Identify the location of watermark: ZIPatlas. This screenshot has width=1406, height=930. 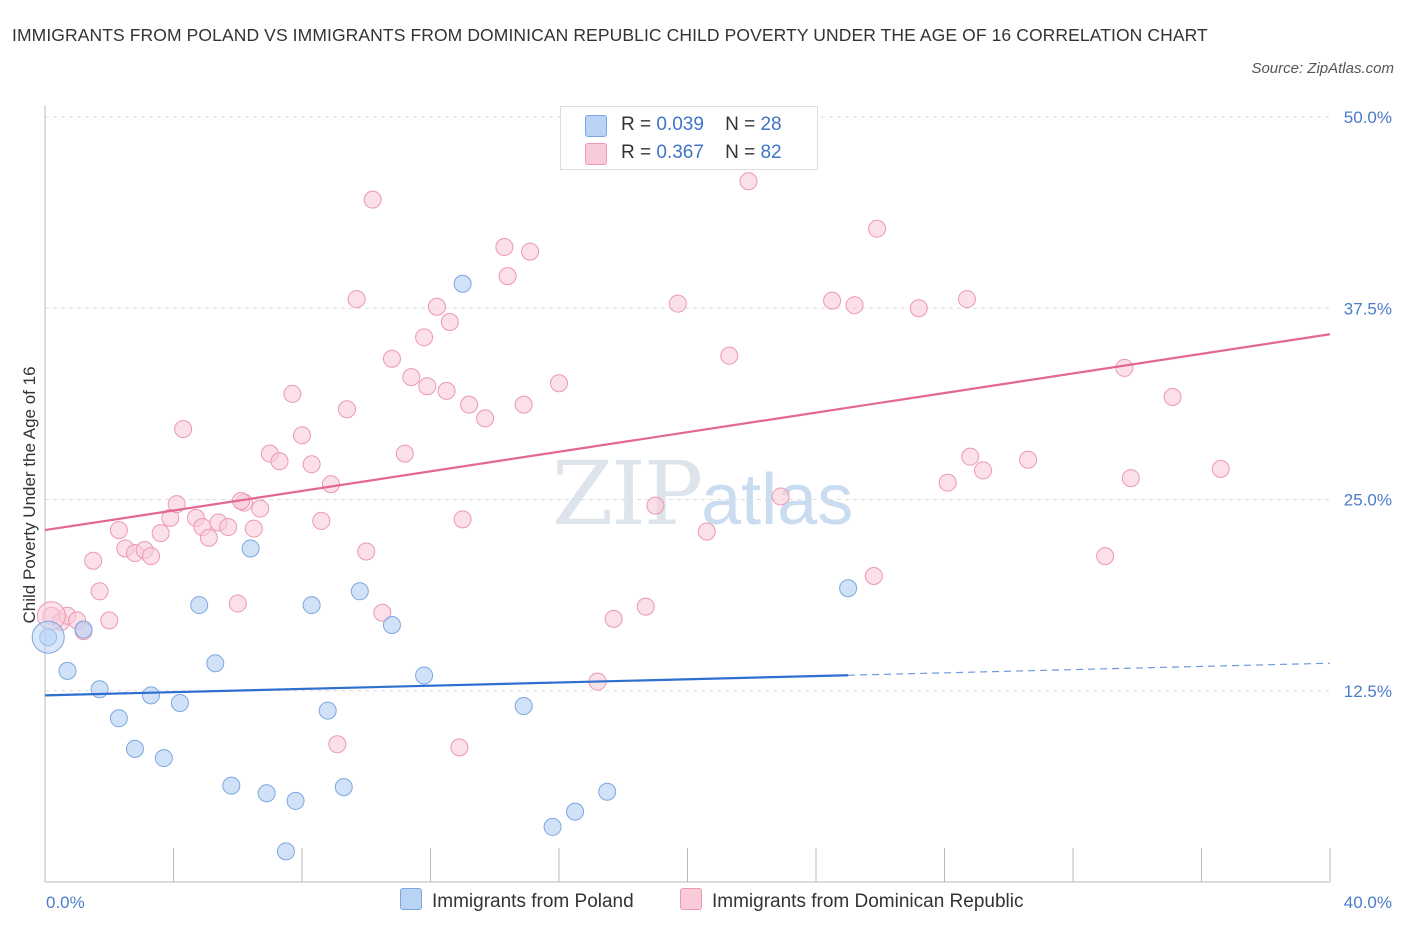
(702, 493).